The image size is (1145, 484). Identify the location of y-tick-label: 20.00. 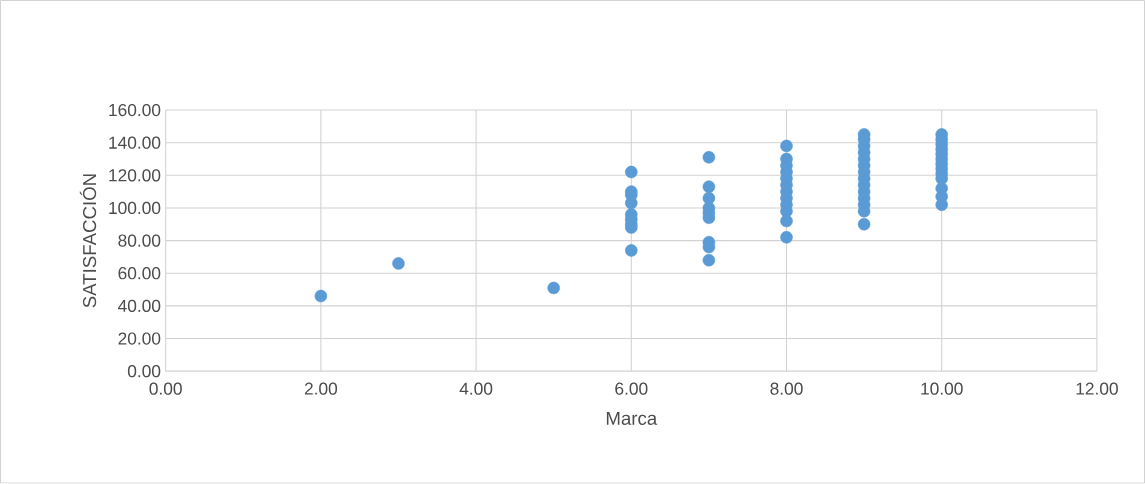
(139, 338).